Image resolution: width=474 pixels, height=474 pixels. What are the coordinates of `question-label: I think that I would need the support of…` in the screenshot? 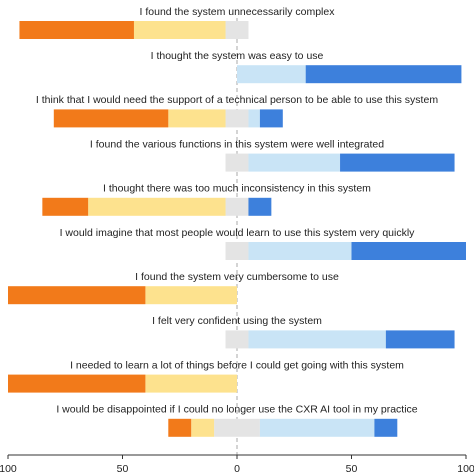 It's located at (237, 100).